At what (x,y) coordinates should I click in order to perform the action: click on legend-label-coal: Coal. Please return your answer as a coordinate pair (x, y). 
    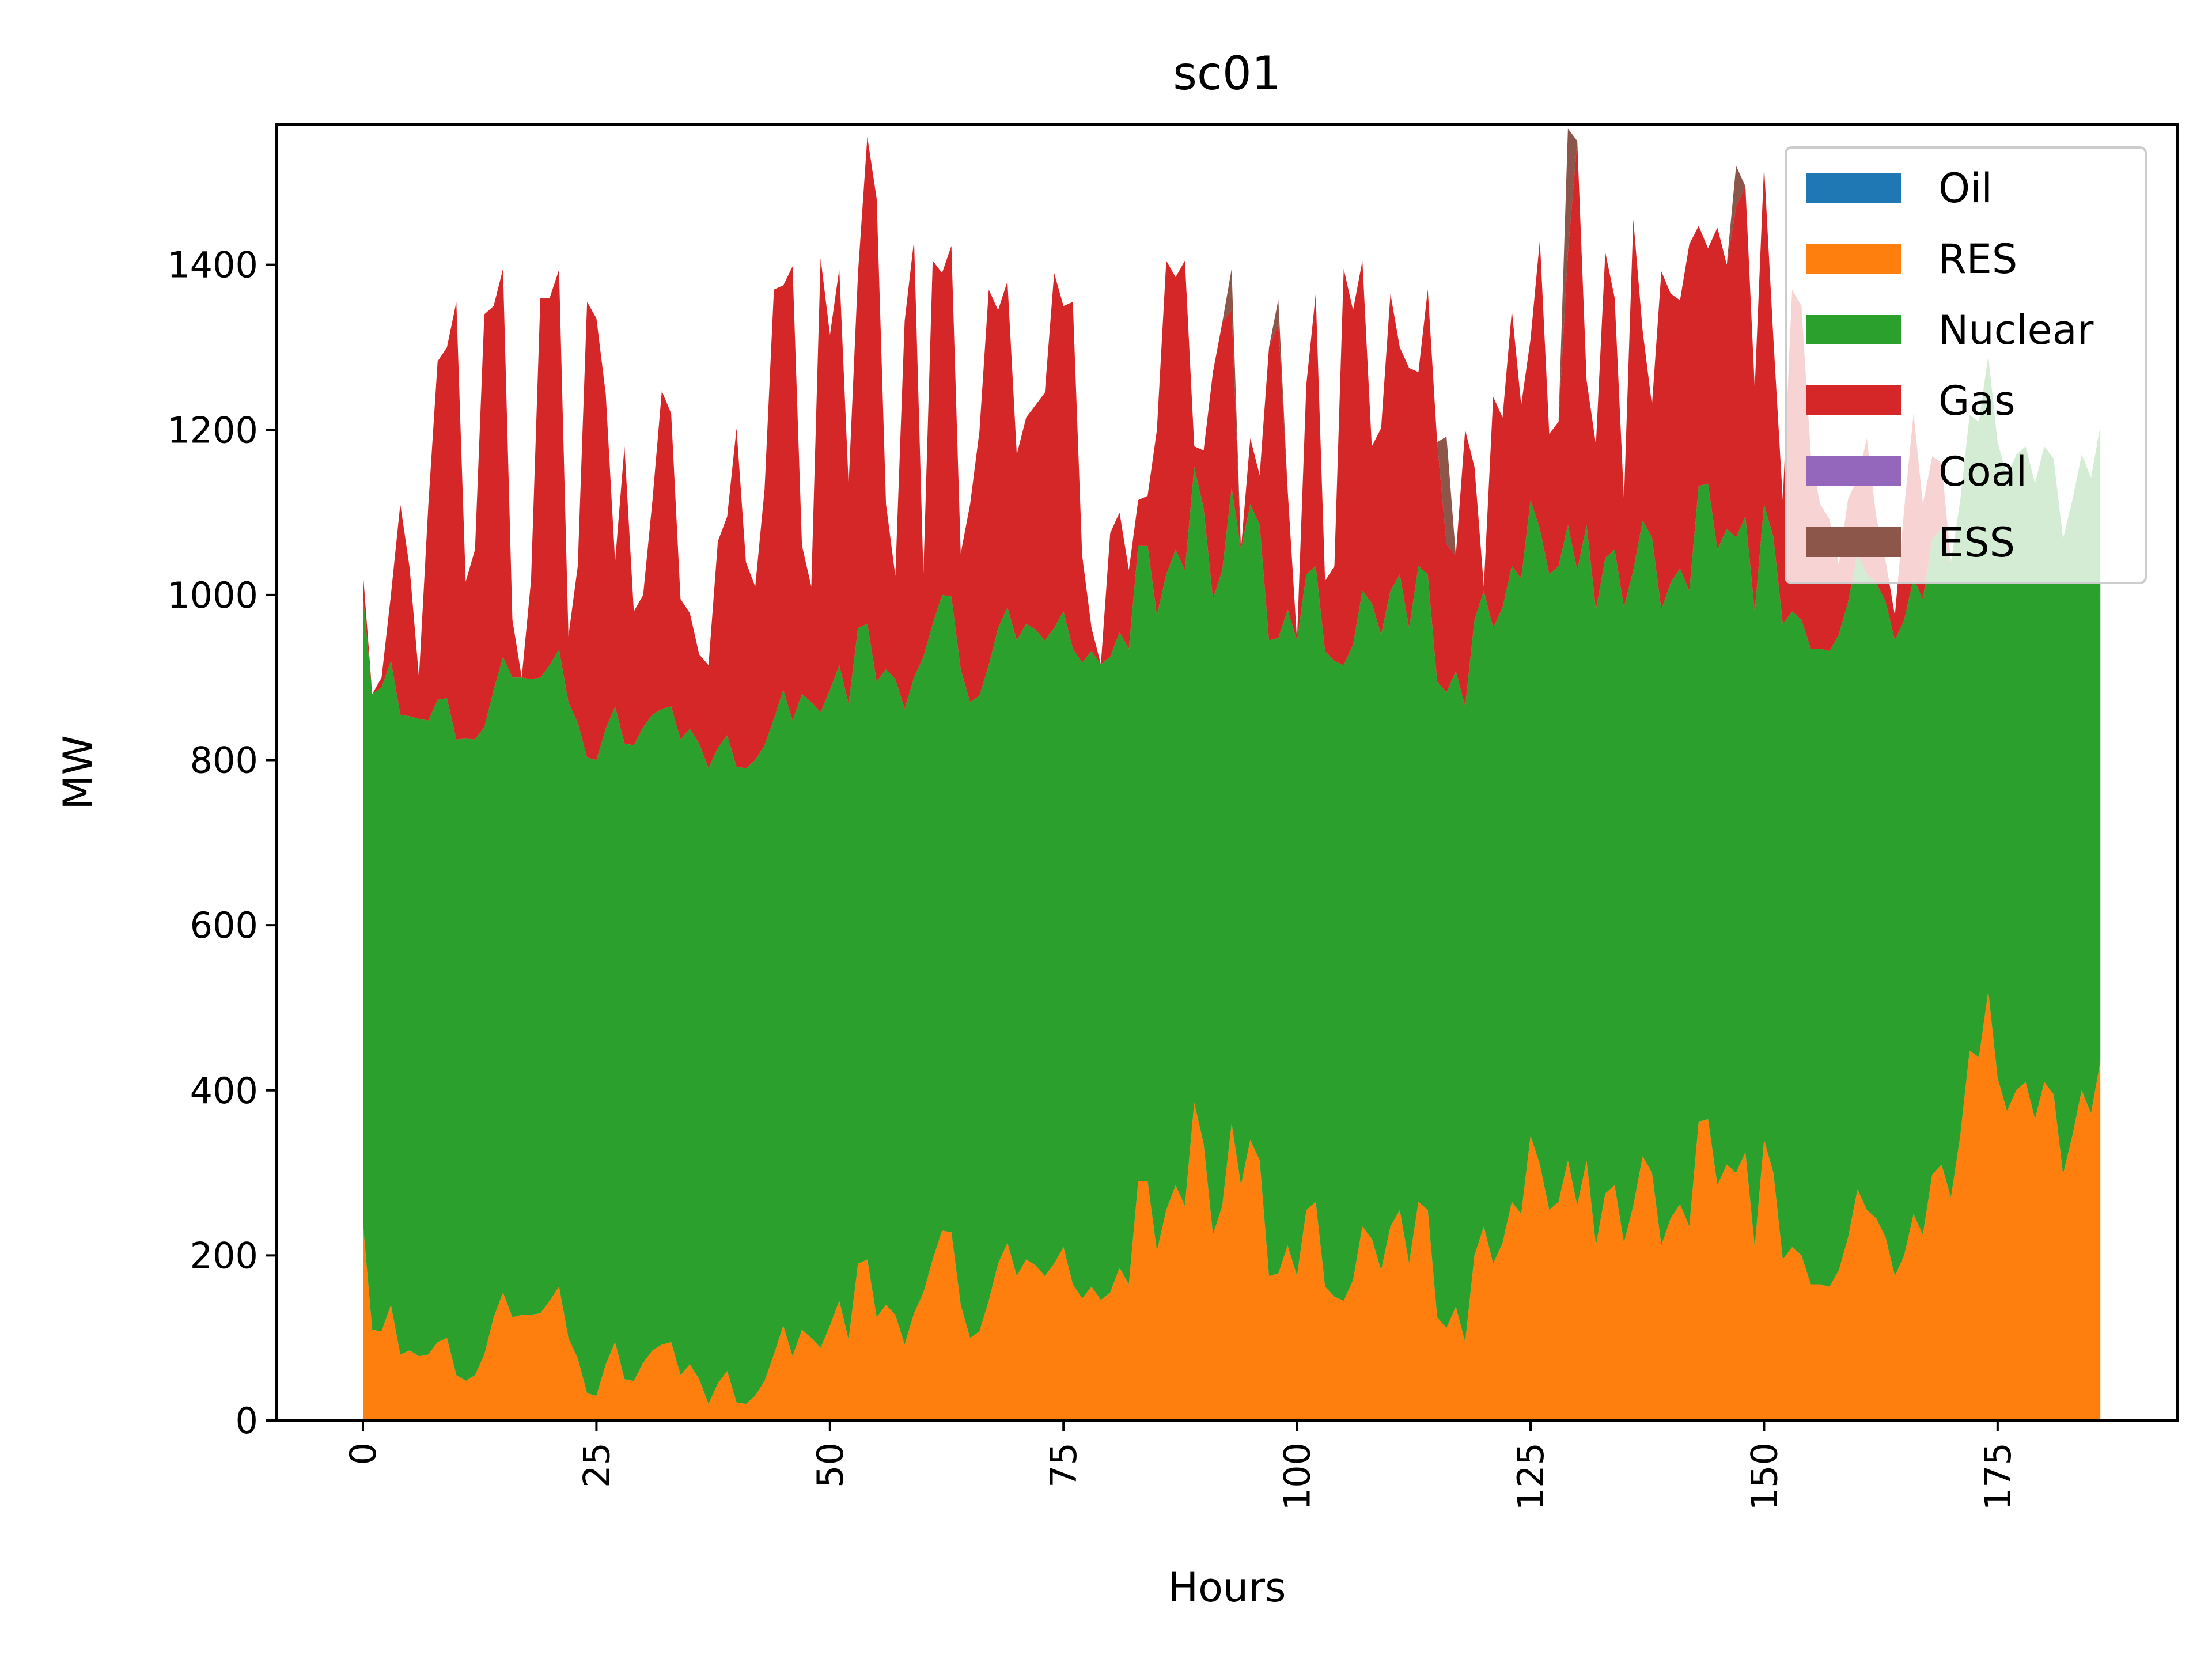
    Looking at the image, I should click on (1982, 471).